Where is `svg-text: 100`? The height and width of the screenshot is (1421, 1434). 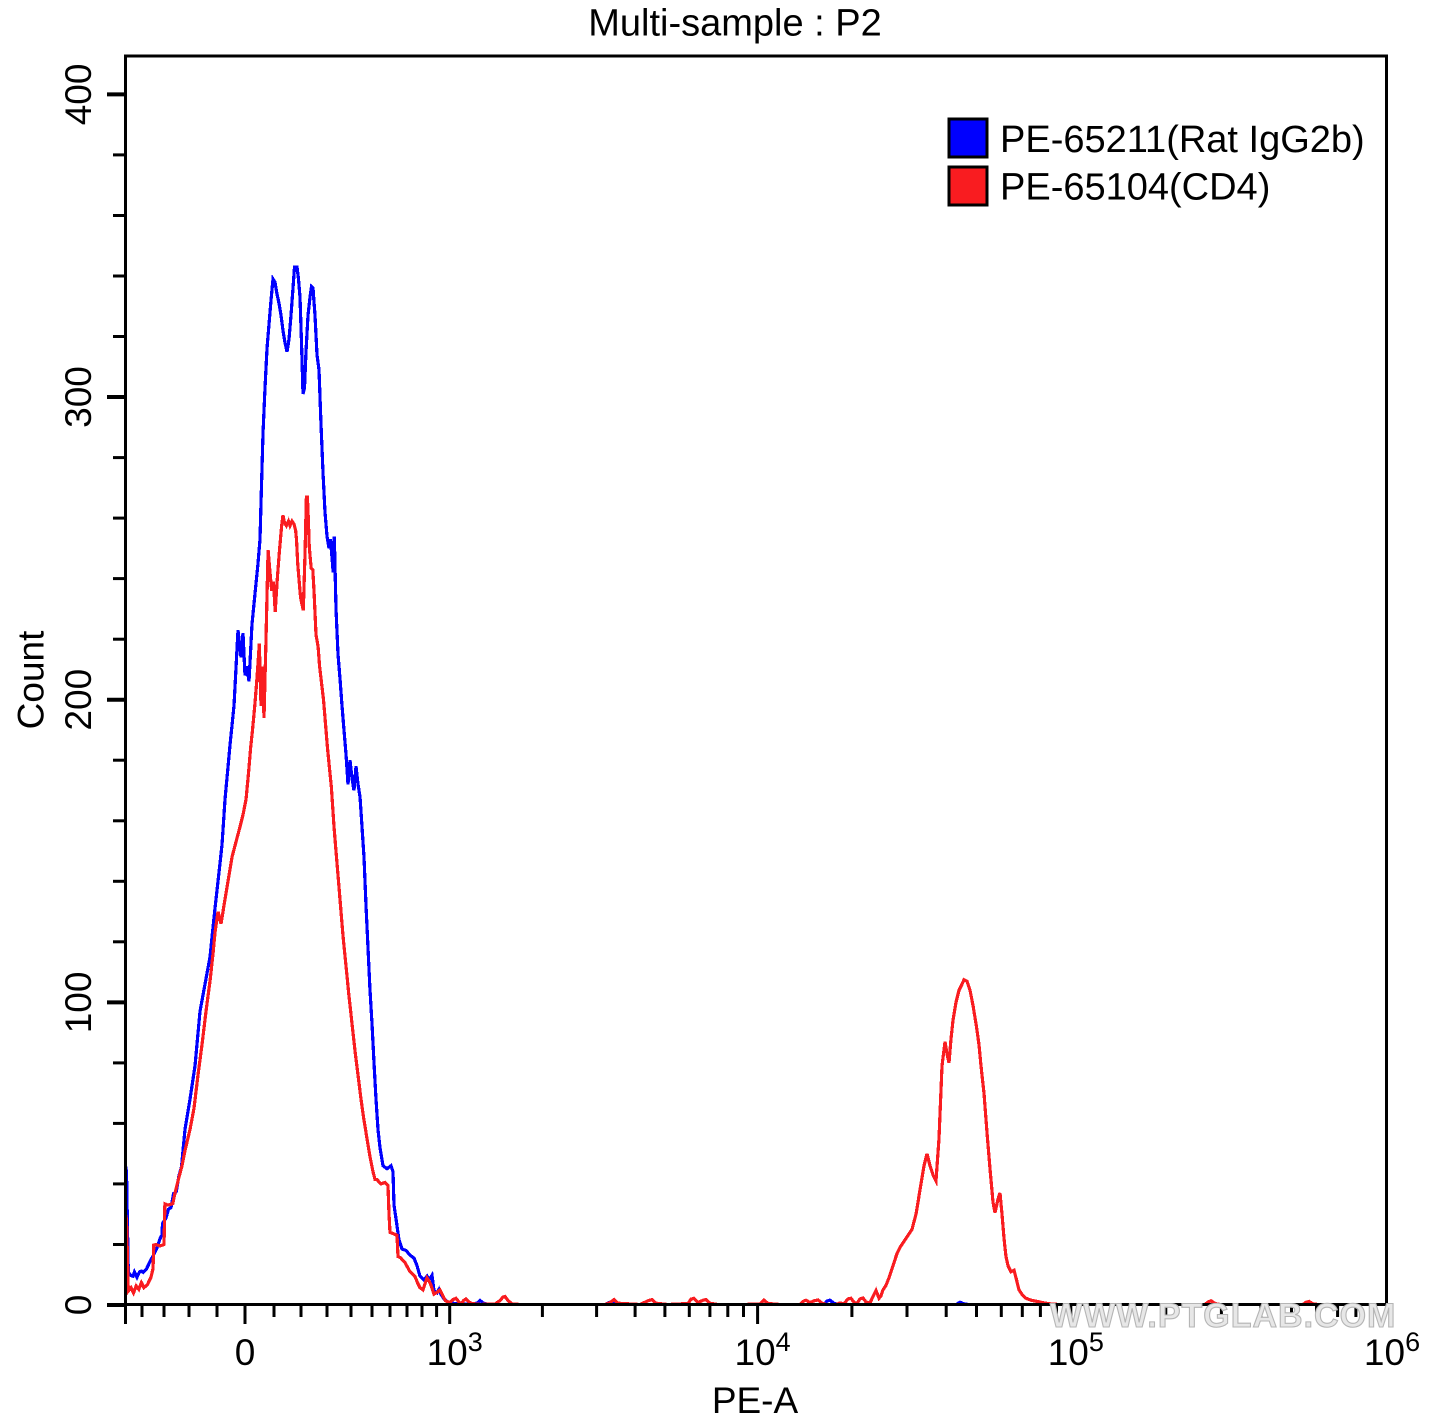
svg-text: 100 is located at coordinates (78, 1003).